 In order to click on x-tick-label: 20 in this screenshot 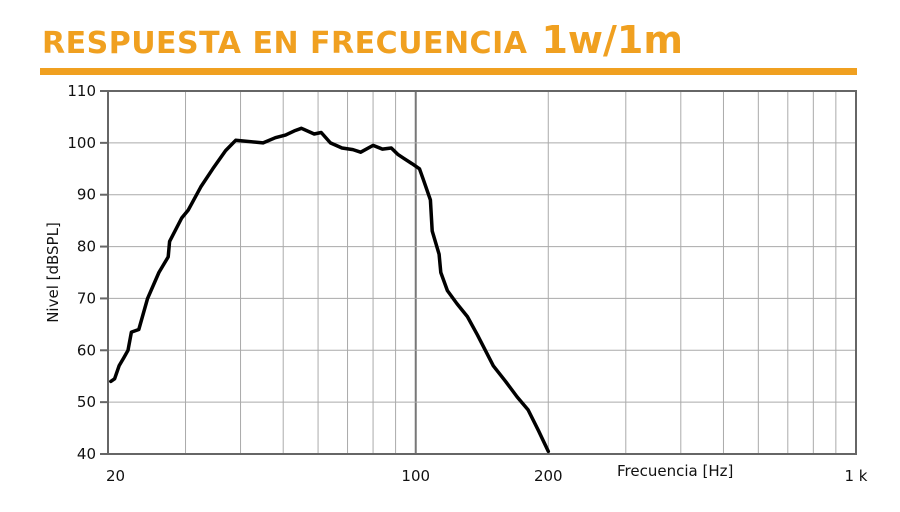, I will do `click(115, 476)`.